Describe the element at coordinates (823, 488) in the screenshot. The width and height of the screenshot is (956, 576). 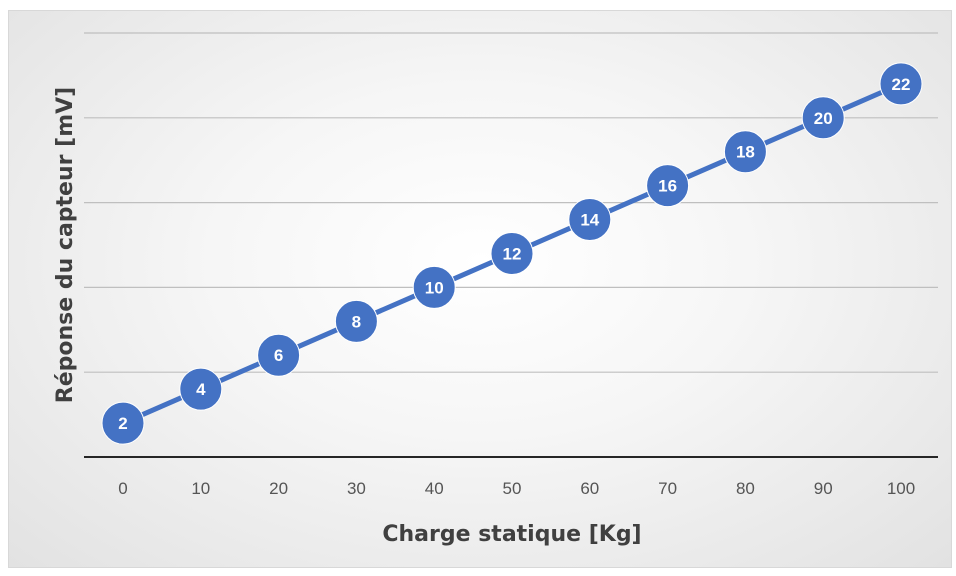
I see `x-tick-label: 90` at that location.